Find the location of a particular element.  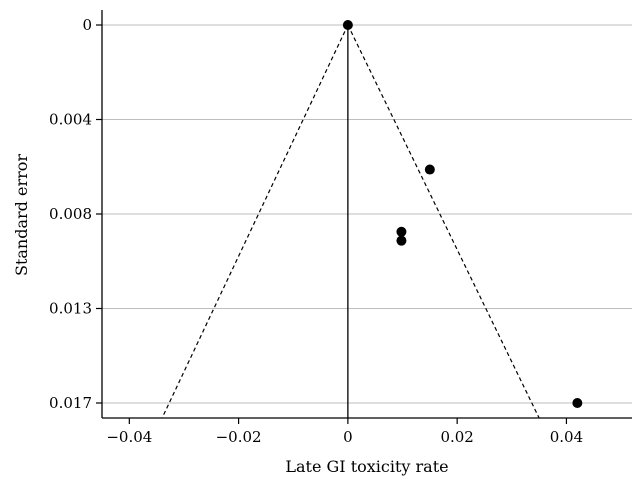

y-tick-label-1: 0.004 is located at coordinates (70, 120).